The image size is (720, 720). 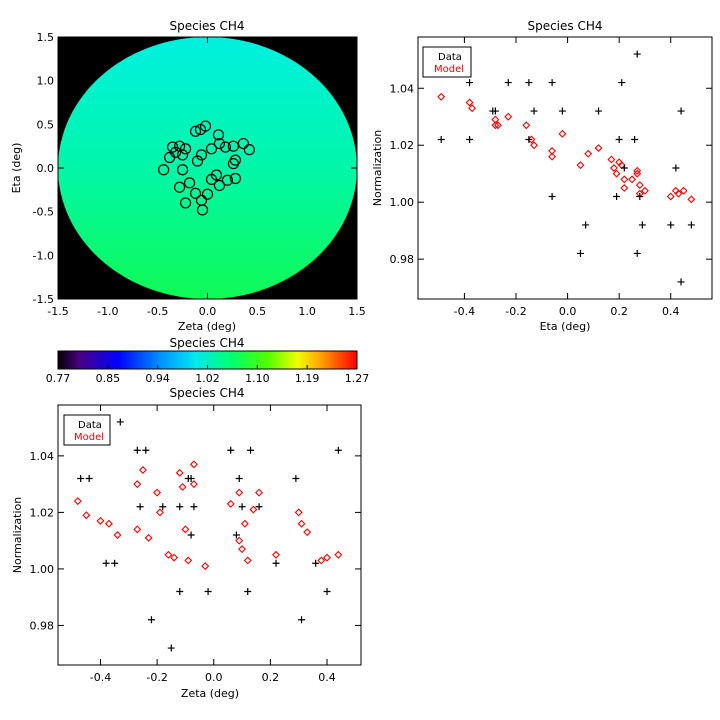 What do you see at coordinates (307, 311) in the screenshot?
I see `map-x-tick-label: 1.0` at bounding box center [307, 311].